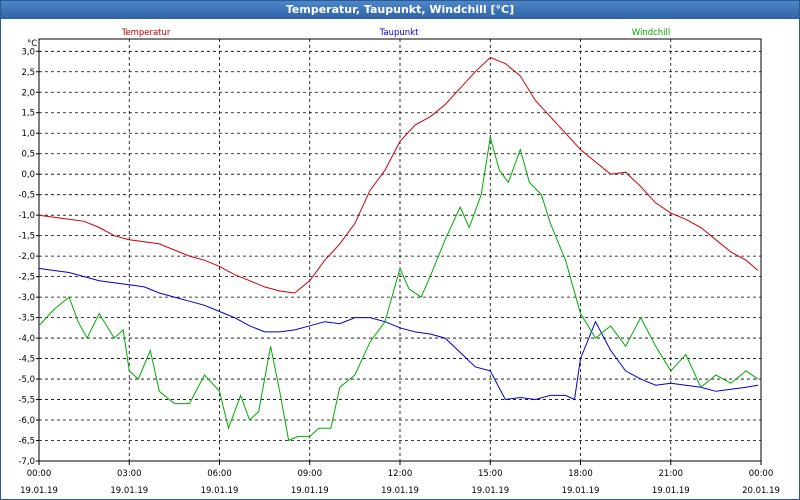  Describe the element at coordinates (399, 33) in the screenshot. I see `legend-taupunkt: Taupunkt` at that location.